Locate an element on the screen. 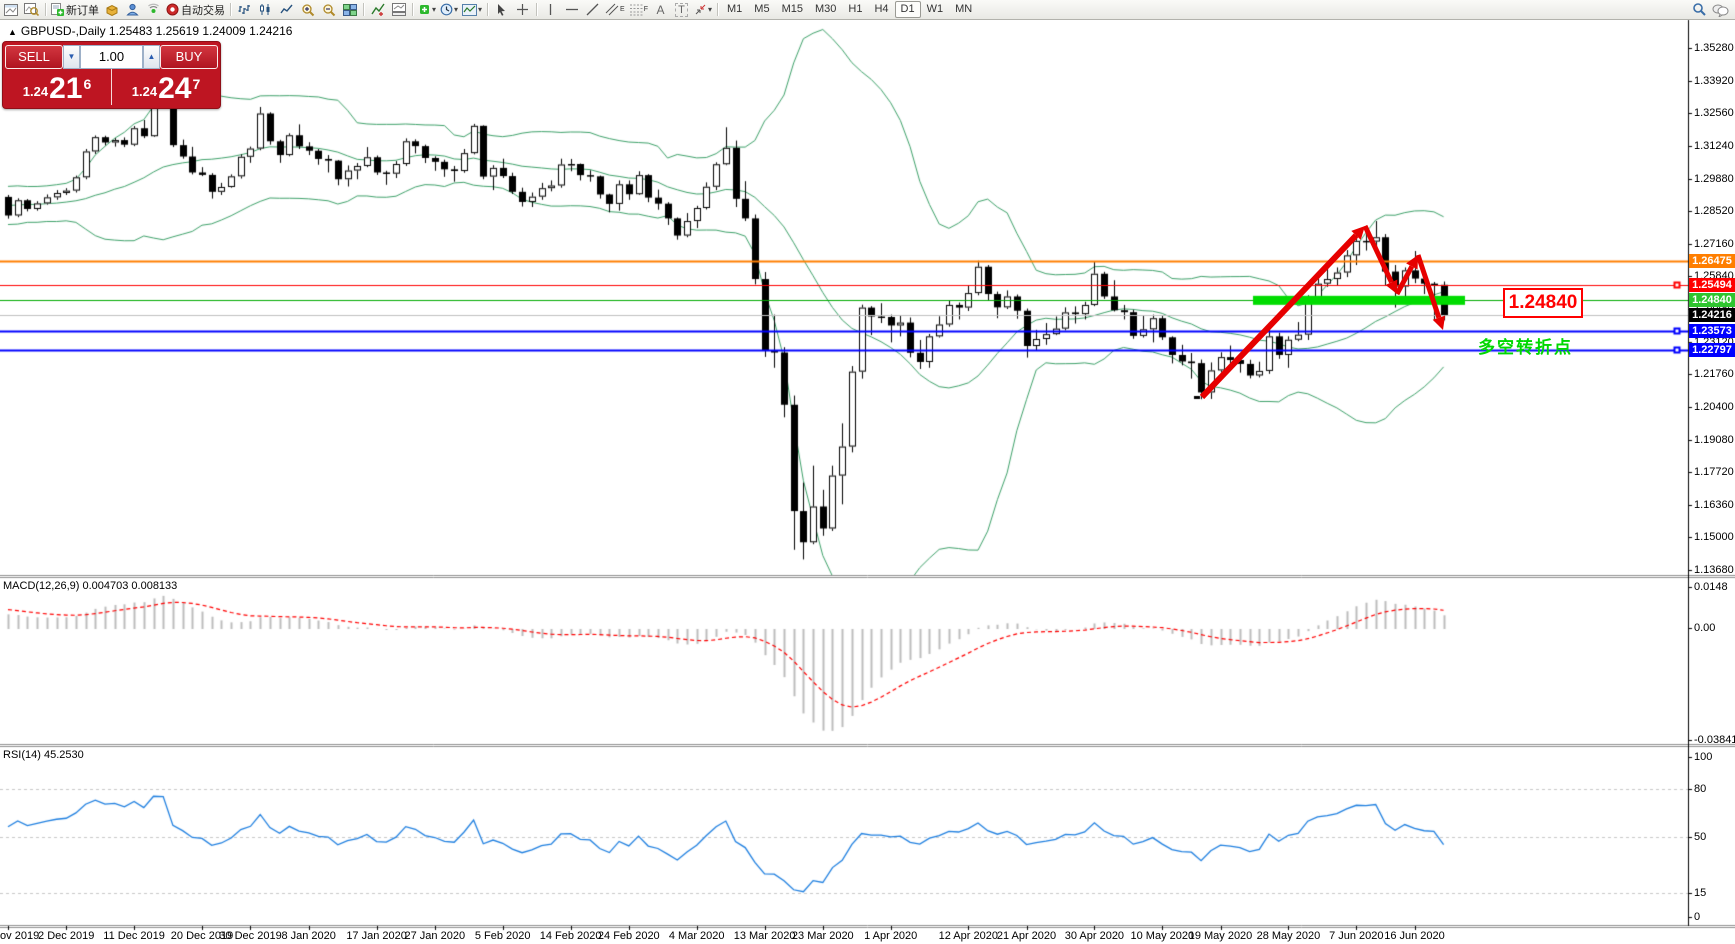  price-axis-tick: 1.16360 is located at coordinates (1714, 504).